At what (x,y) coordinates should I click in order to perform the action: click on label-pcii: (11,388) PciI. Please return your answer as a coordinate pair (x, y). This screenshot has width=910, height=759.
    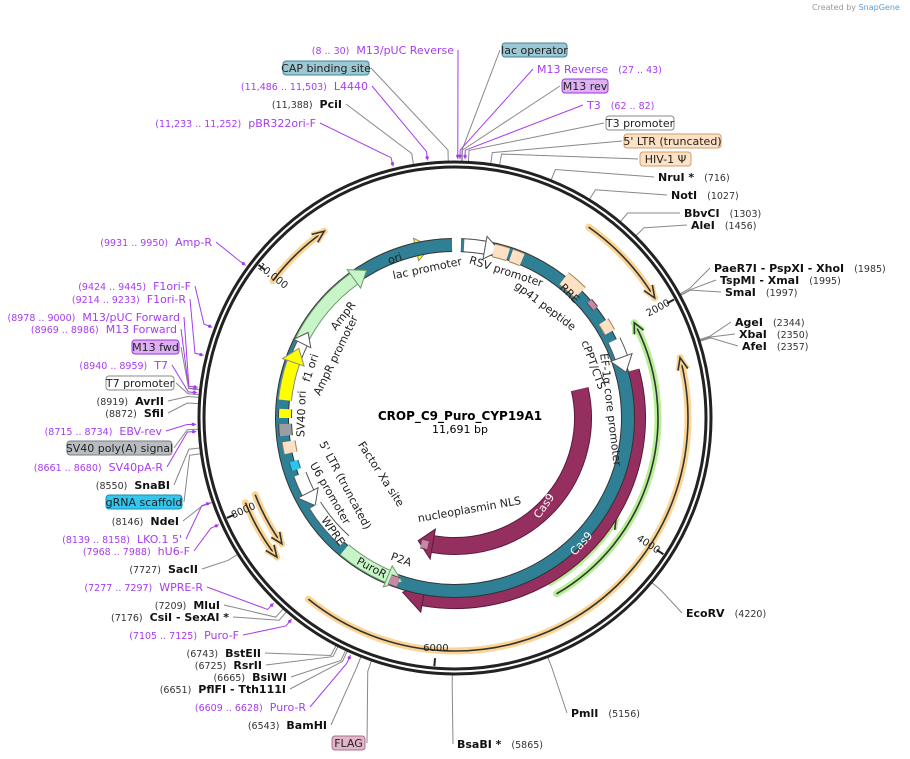
    Looking at the image, I should click on (307, 104).